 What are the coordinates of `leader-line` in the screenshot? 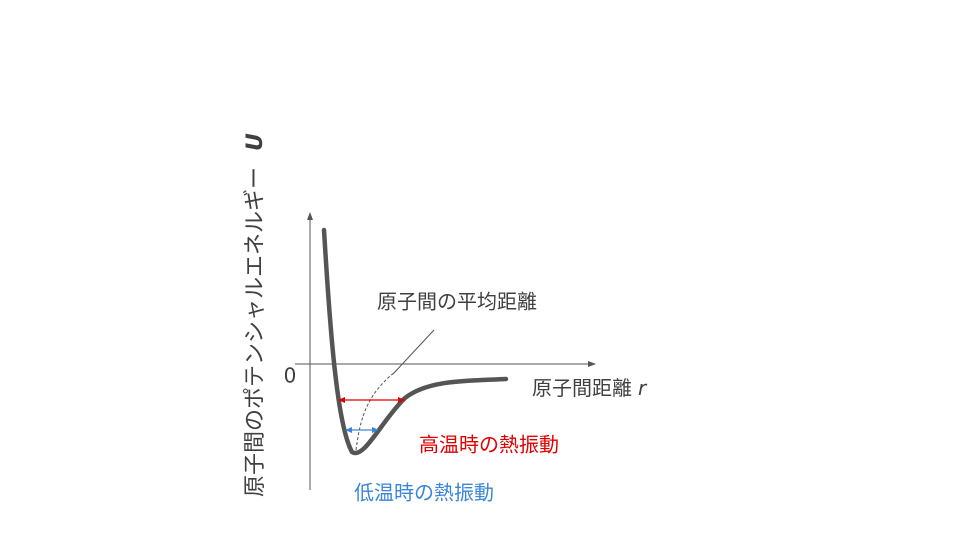 It's located at (413, 352).